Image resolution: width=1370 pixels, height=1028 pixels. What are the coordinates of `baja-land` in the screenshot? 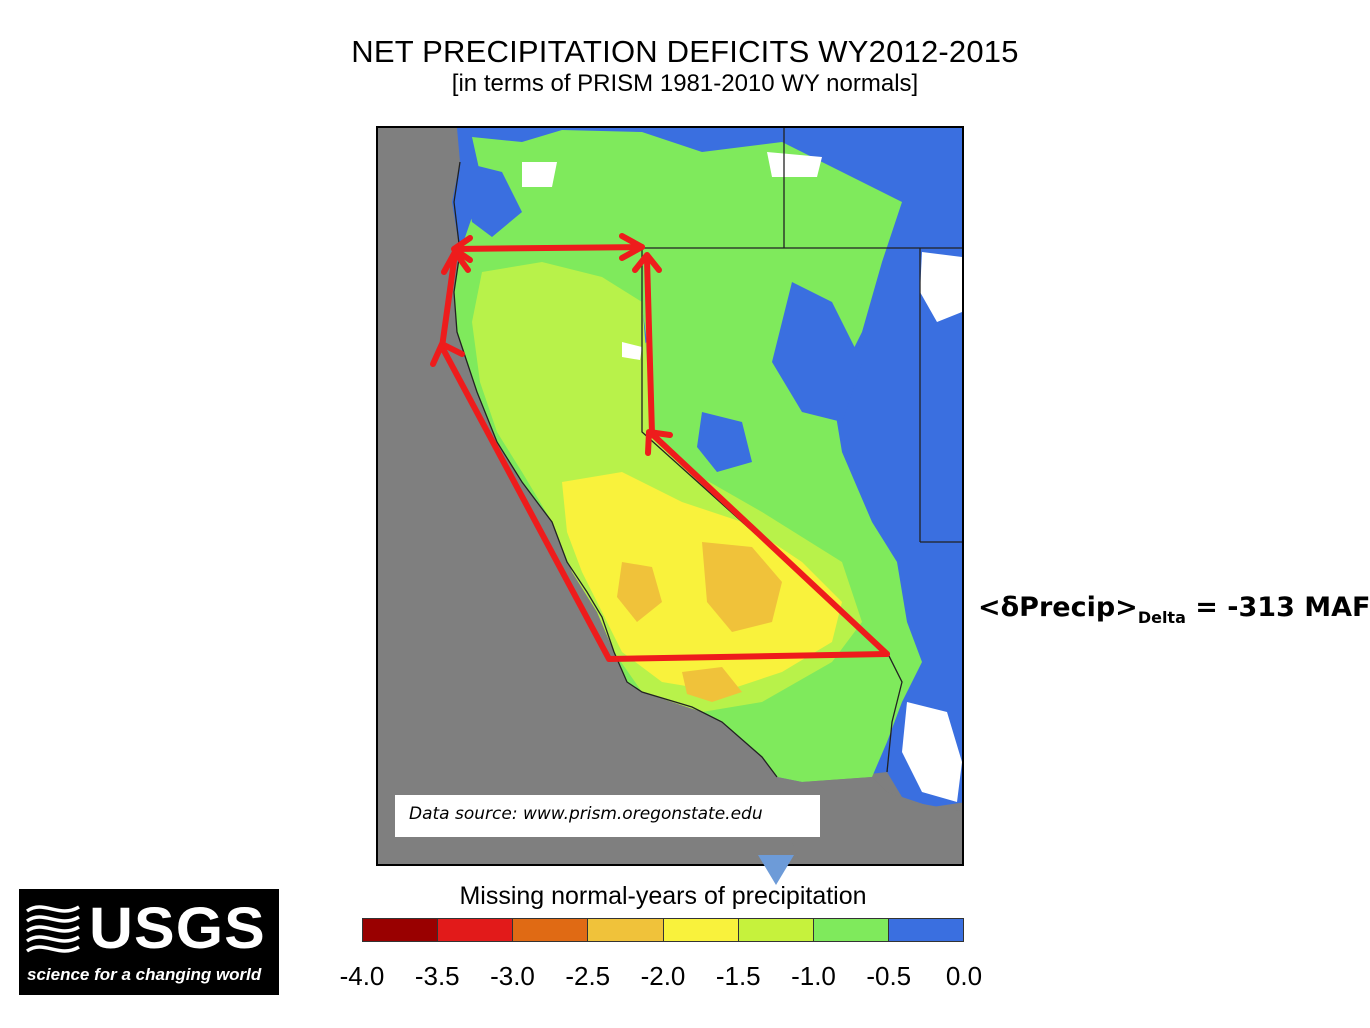 It's located at (869, 820).